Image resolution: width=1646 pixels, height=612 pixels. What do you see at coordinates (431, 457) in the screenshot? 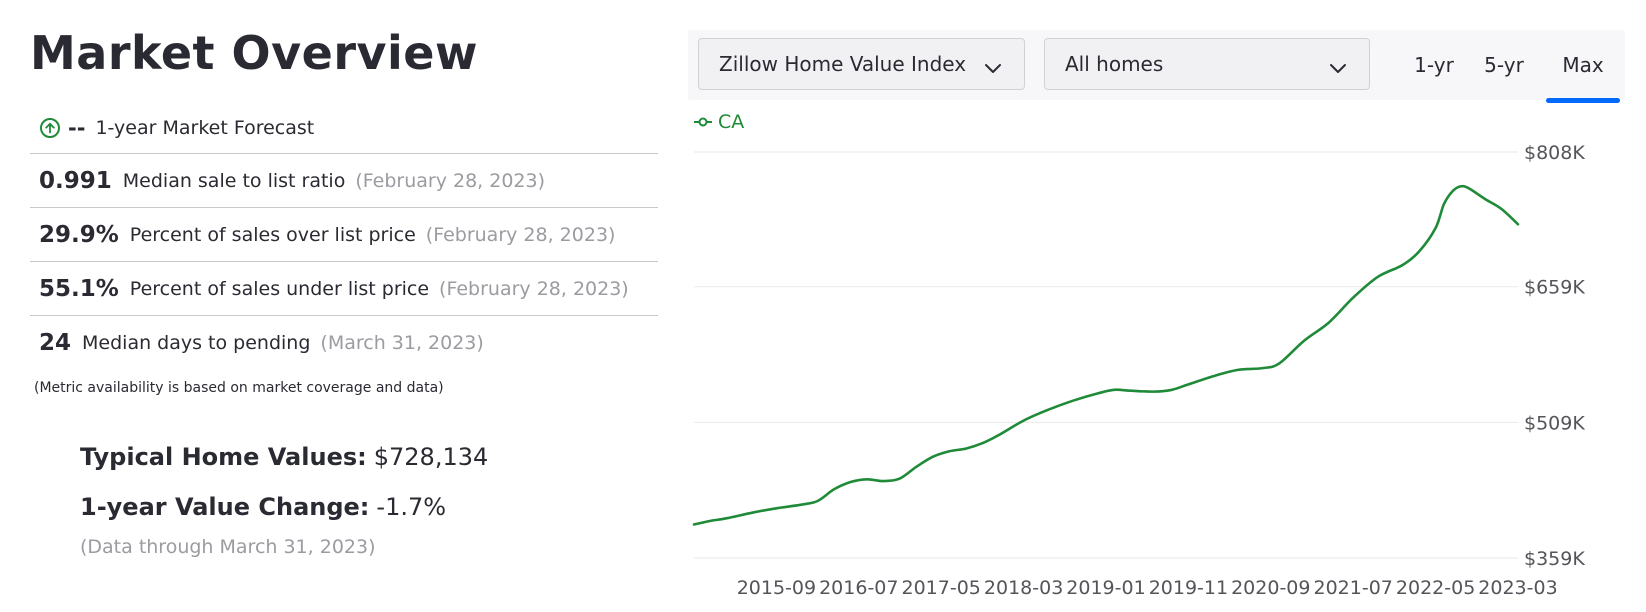
I see `typical-home-values-value: $728,134` at bounding box center [431, 457].